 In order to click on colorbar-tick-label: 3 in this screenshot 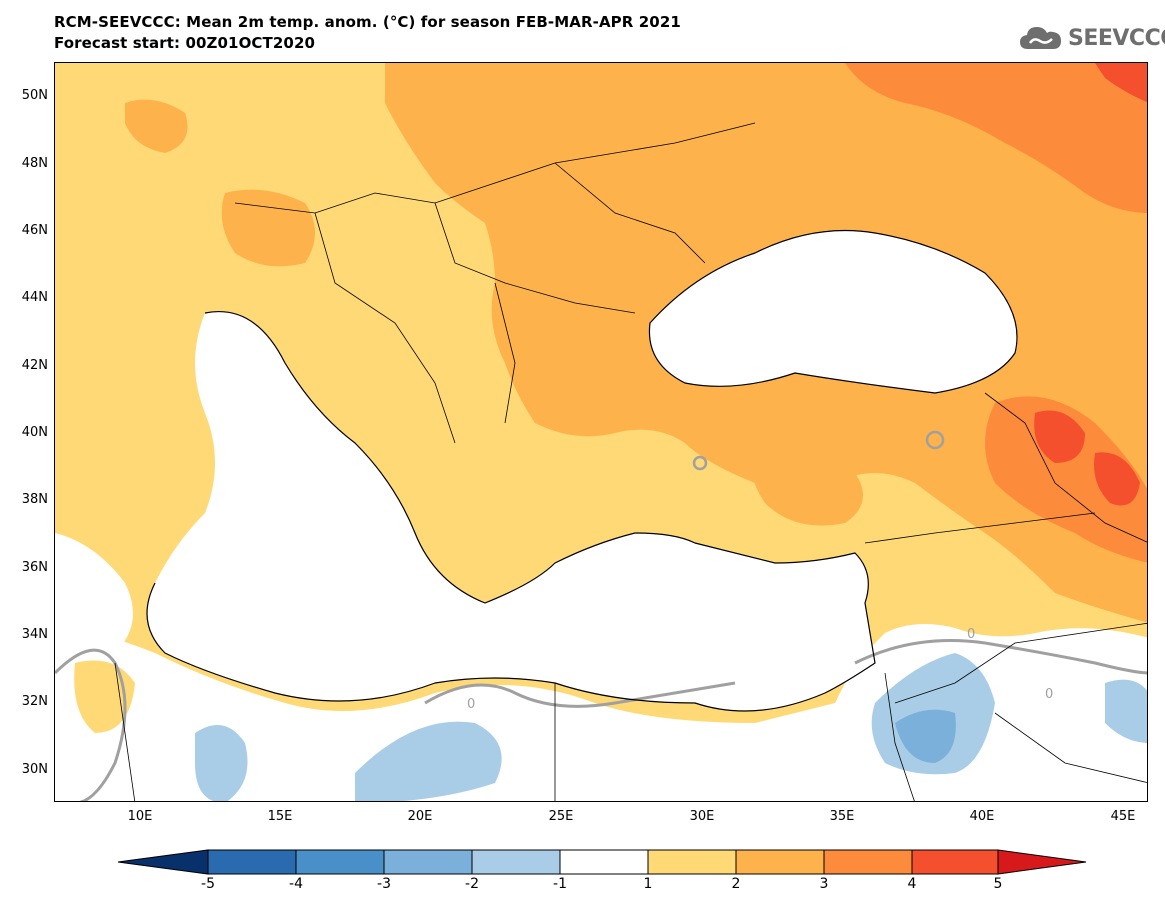, I will do `click(824, 884)`.